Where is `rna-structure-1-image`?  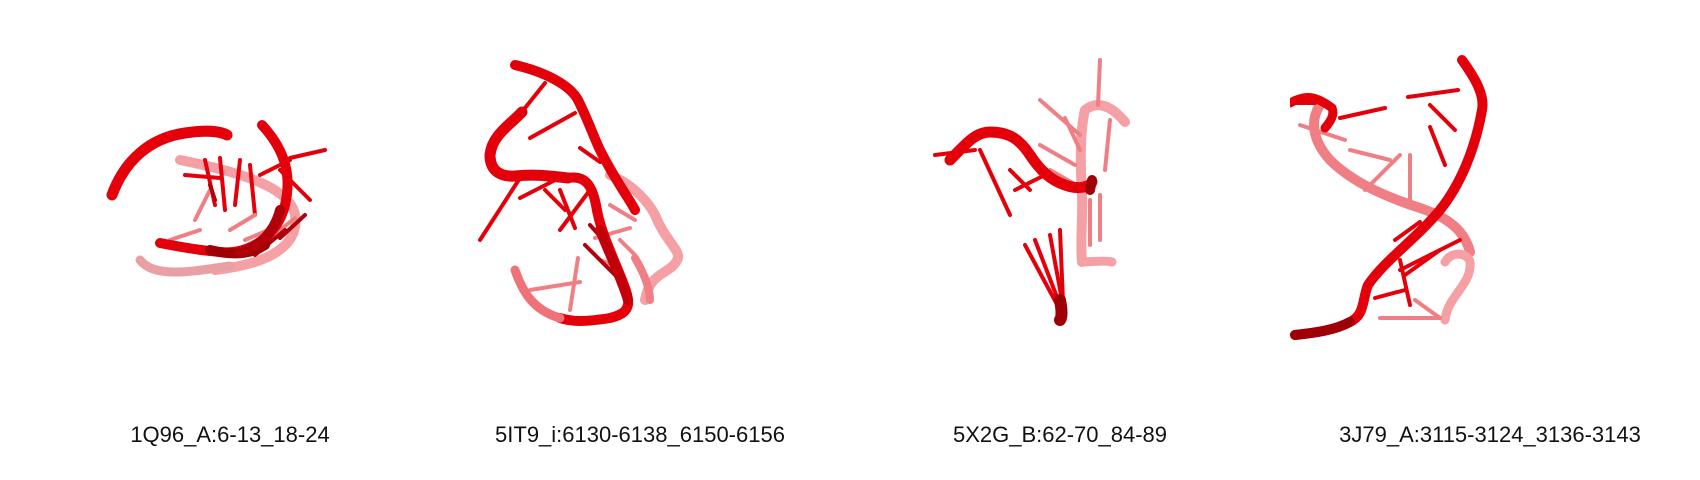
rna-structure-1-image is located at coordinates (216, 198).